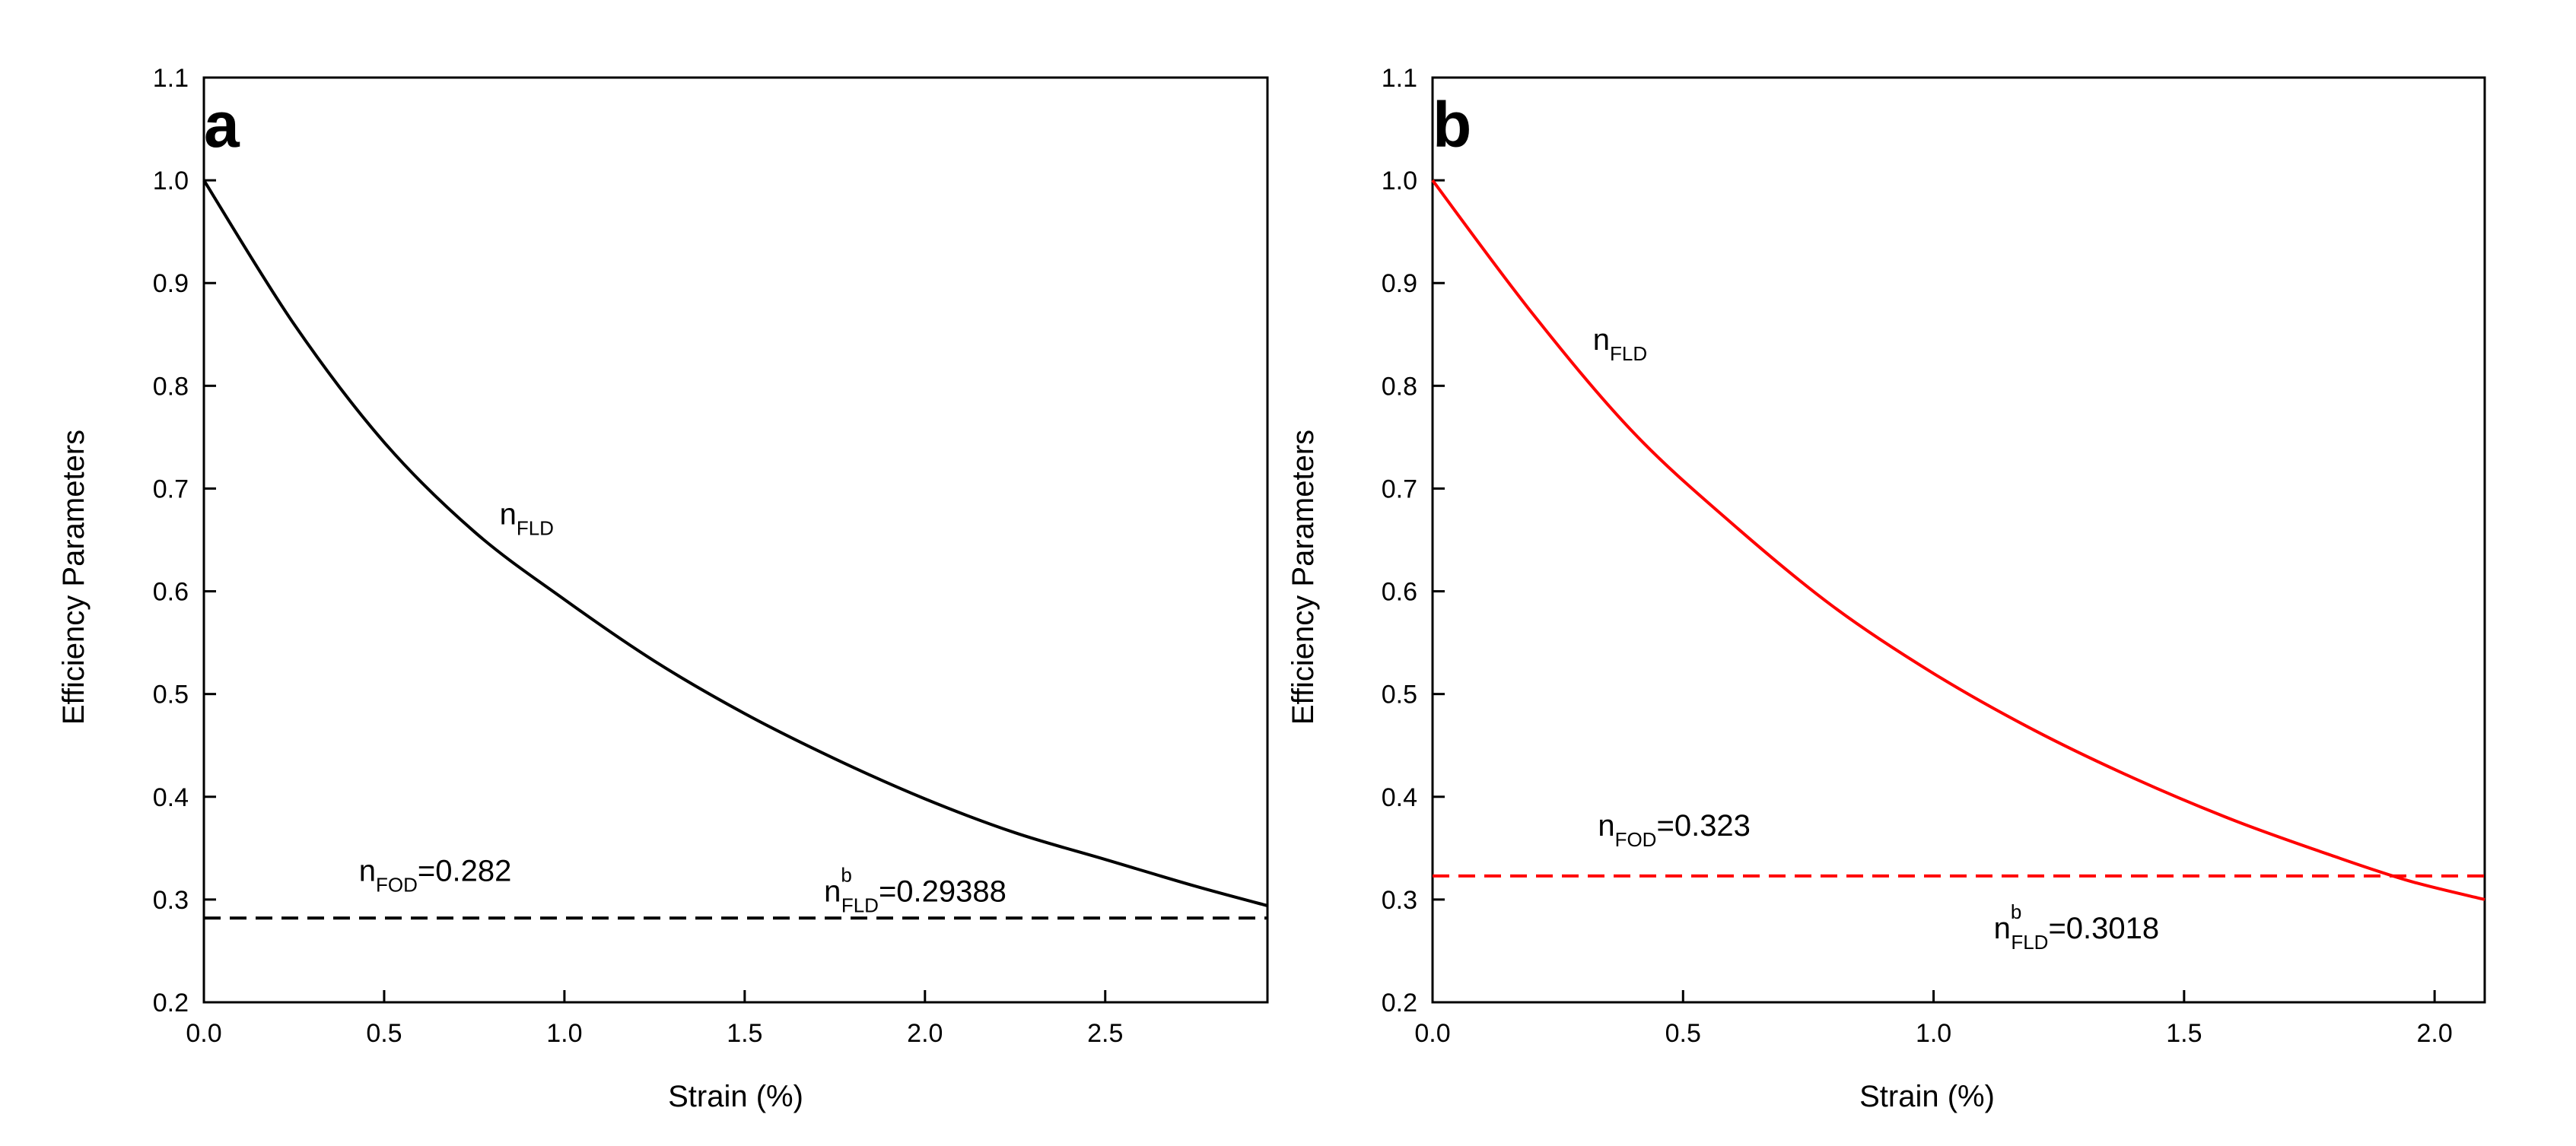 Image resolution: width=2576 pixels, height=1146 pixels. What do you see at coordinates (171, 78) in the screenshot?
I see `panel-a-y-tick-label: 1.1` at bounding box center [171, 78].